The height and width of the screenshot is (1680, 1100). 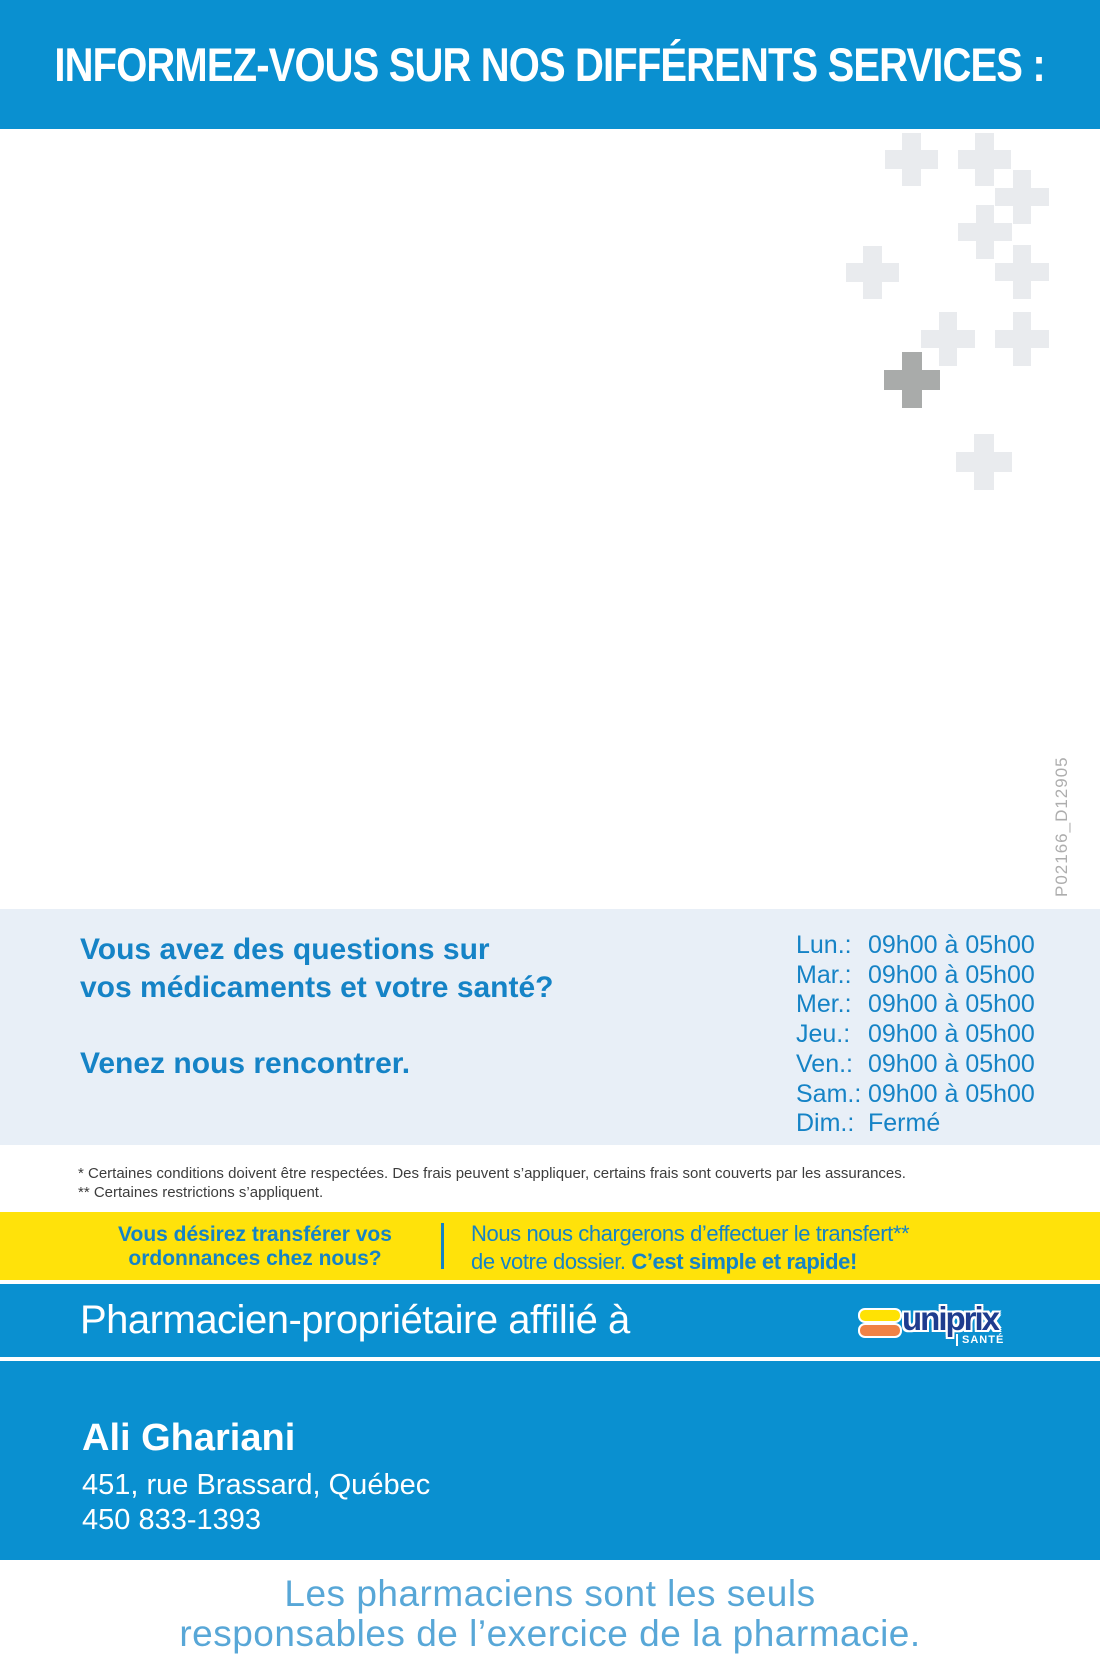 I want to click on logo-subtext: SANTÉ, so click(x=980, y=1340).